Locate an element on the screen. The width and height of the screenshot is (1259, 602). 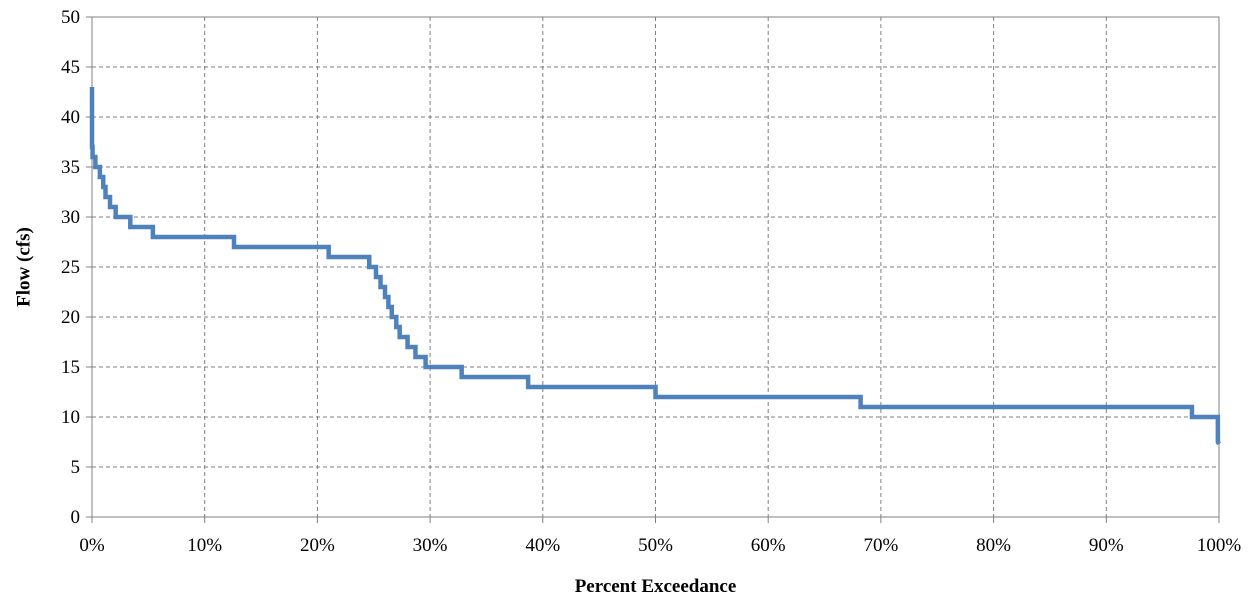
x-tick-label: 40% is located at coordinates (542, 545).